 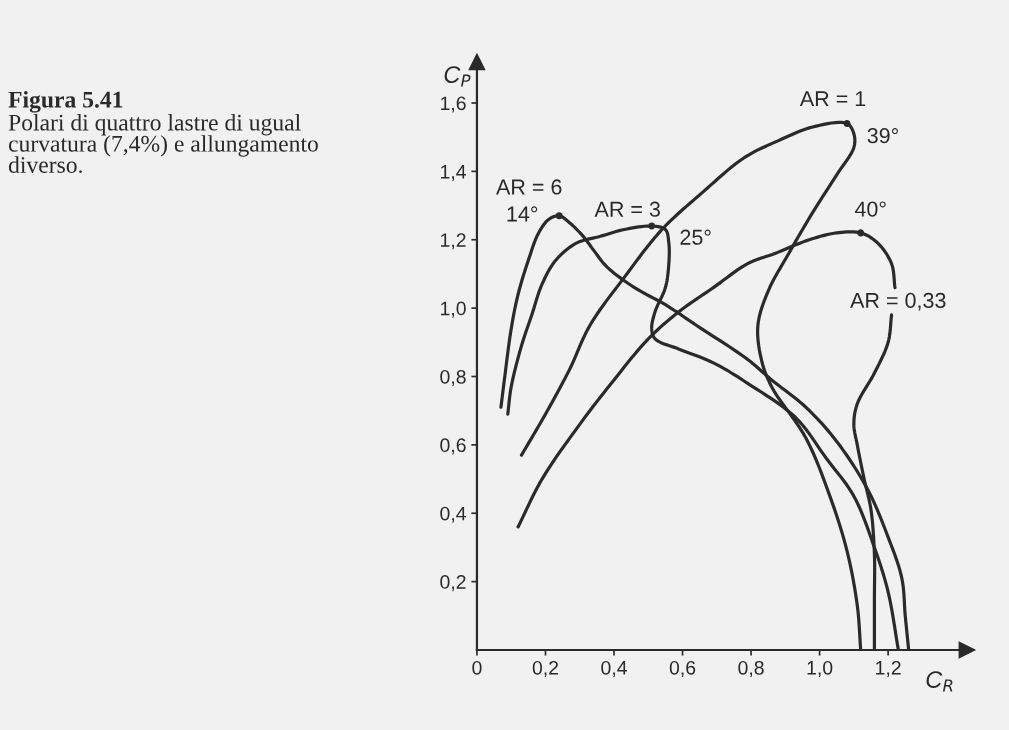 I want to click on annotation: 14°, so click(x=522, y=214).